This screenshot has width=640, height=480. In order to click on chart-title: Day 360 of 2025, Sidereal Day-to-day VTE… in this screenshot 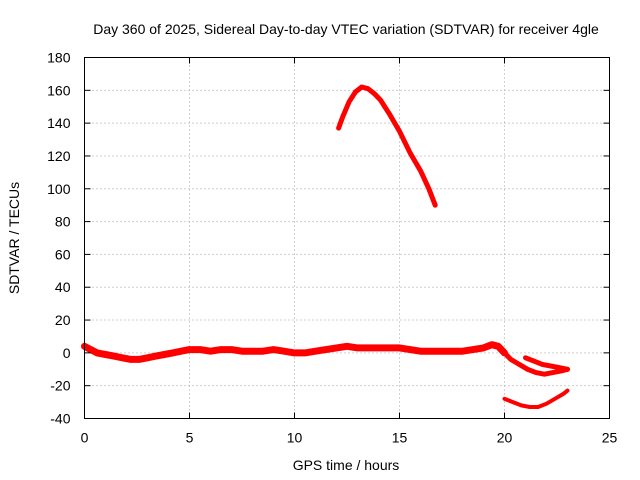, I will do `click(346, 29)`.